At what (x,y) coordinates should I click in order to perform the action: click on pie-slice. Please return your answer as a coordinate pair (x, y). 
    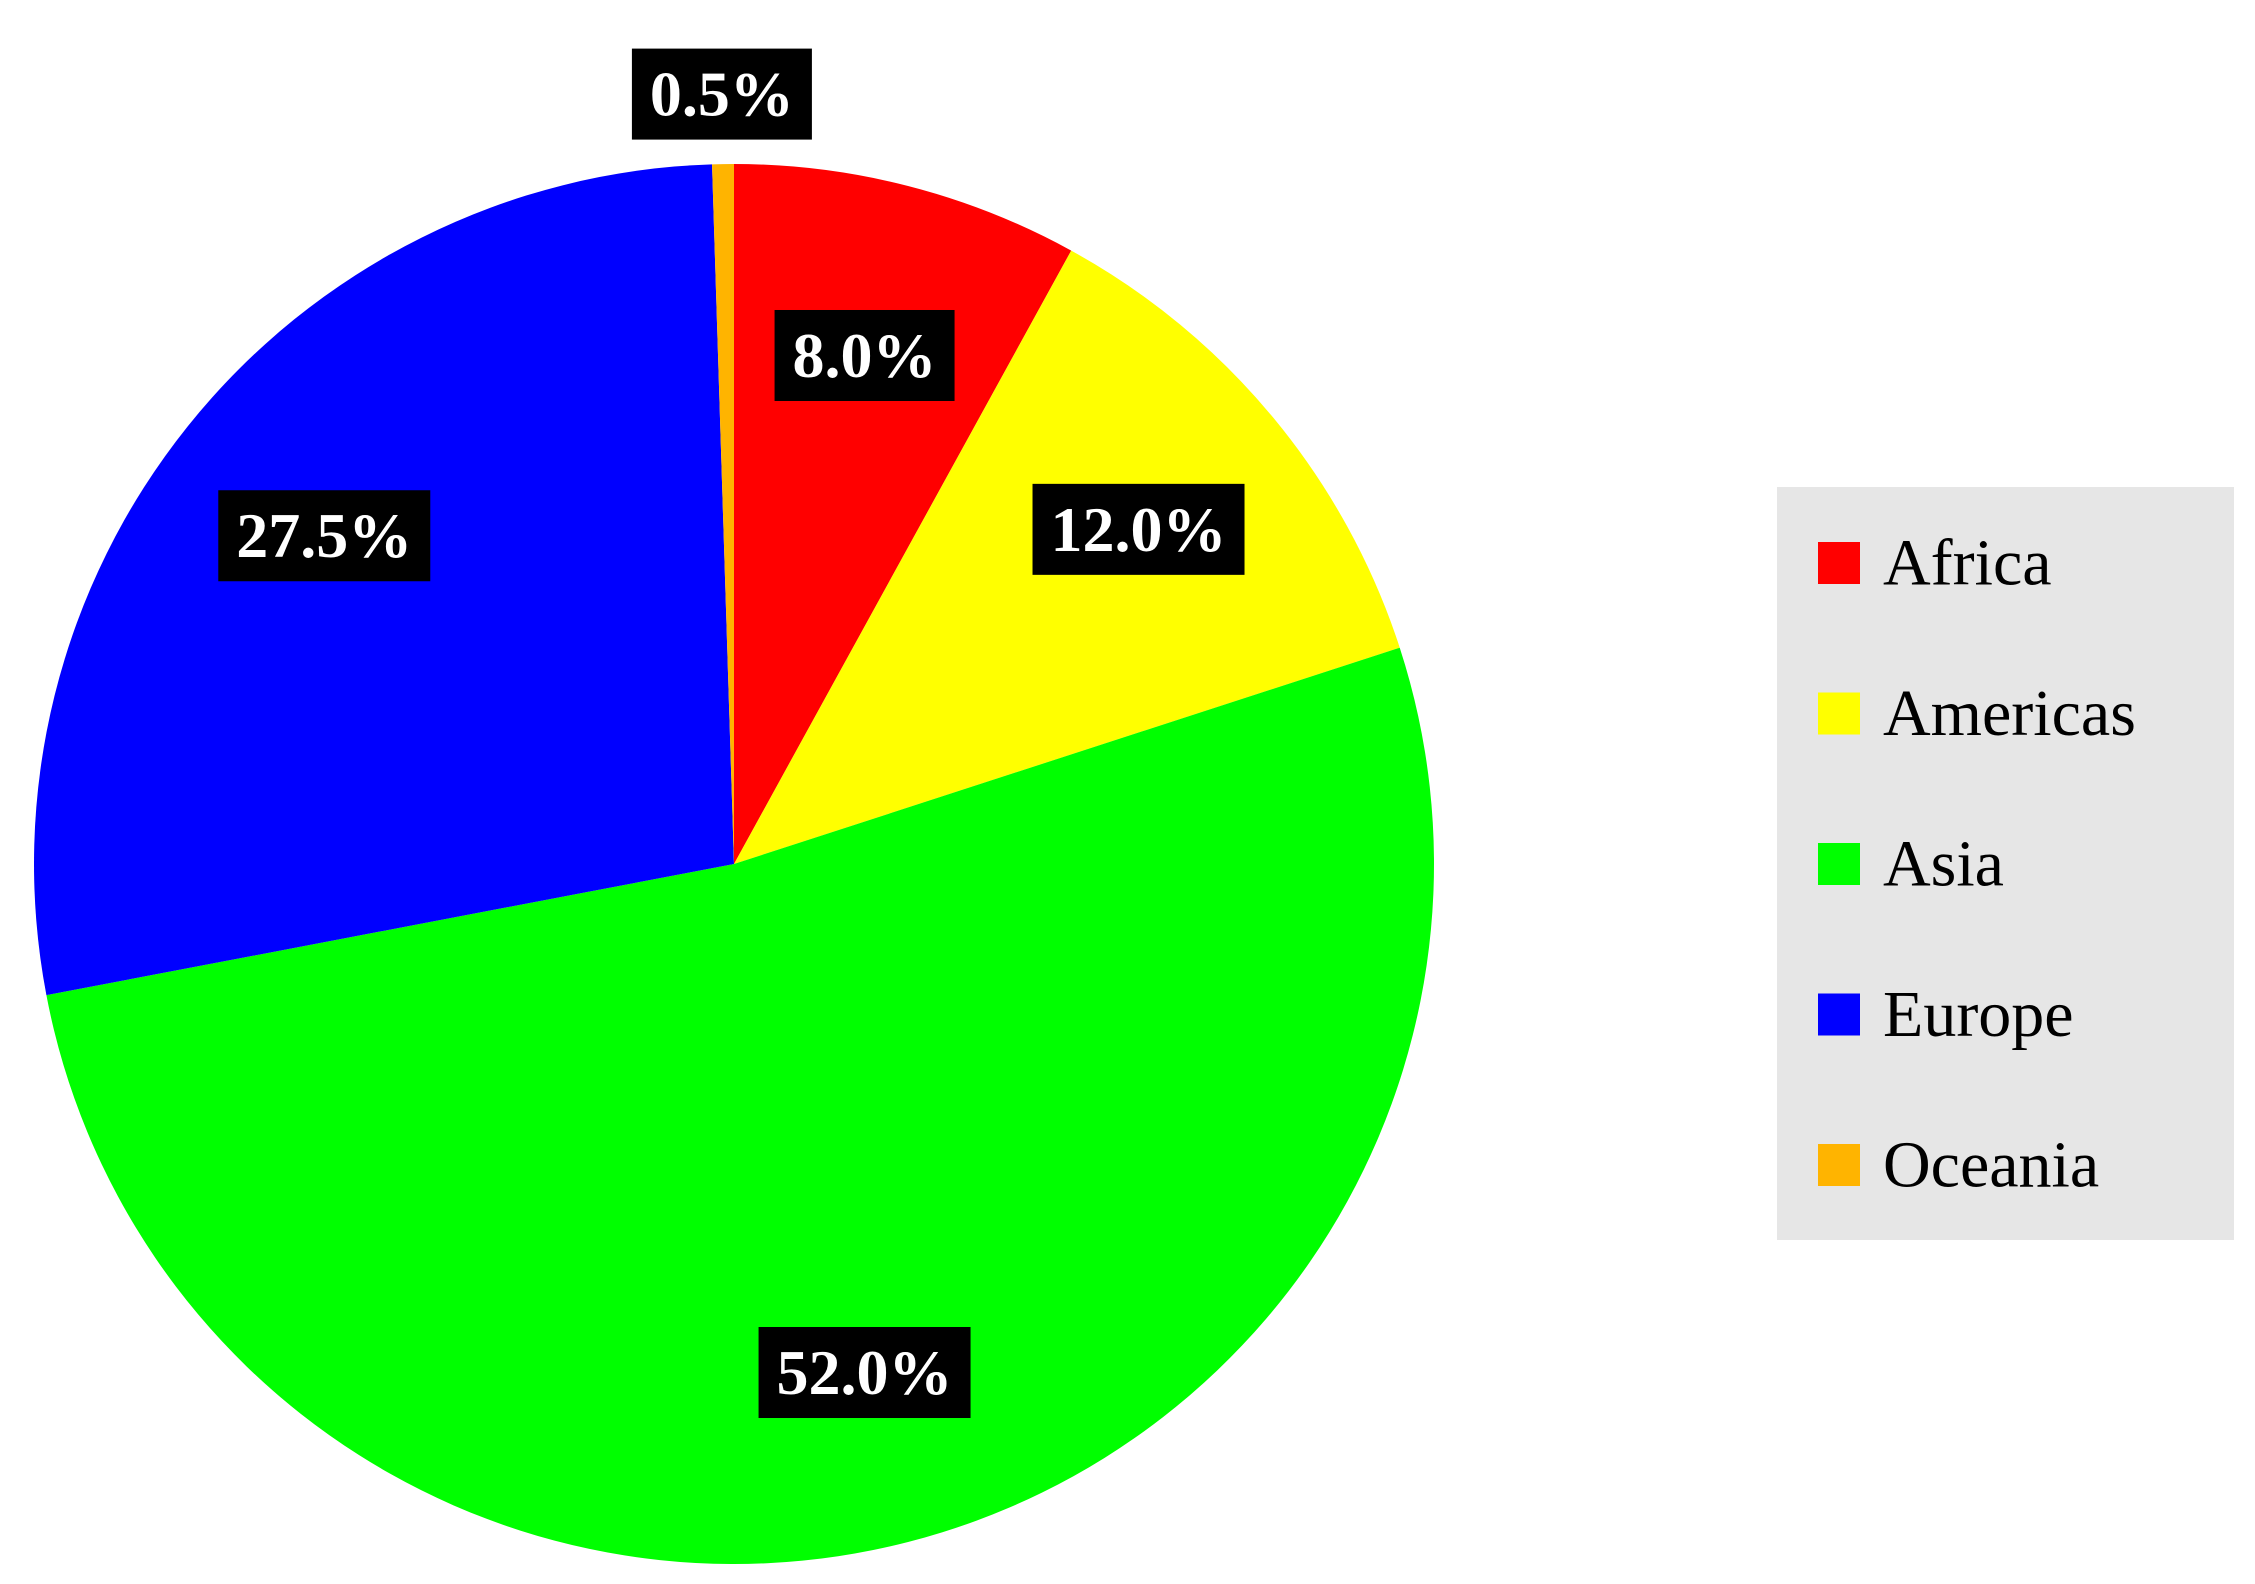
    Looking at the image, I should click on (723, 514).